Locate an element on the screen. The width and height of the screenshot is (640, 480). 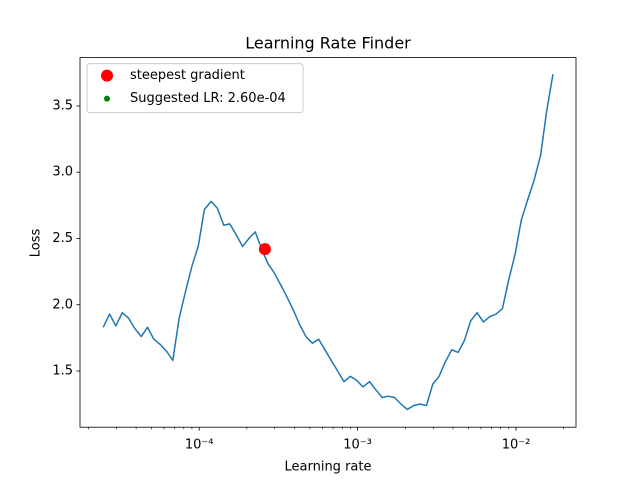
y-axis-label: Loss is located at coordinates (36, 243).